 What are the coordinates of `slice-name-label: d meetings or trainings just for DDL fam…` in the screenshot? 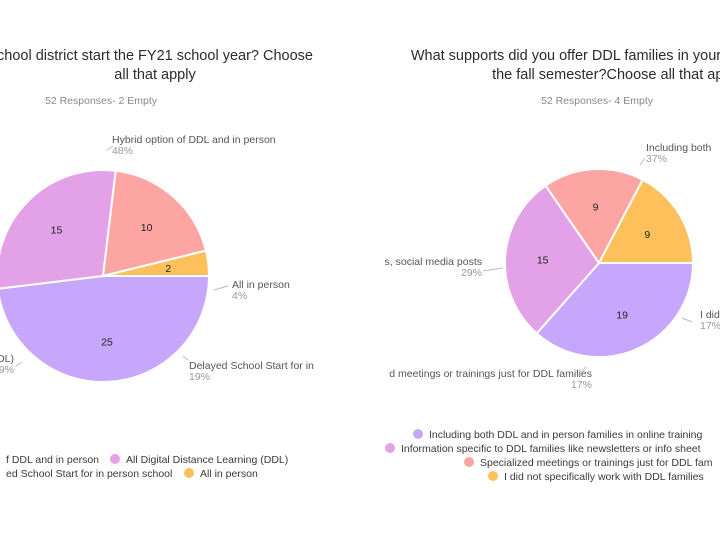 It's located at (490, 374).